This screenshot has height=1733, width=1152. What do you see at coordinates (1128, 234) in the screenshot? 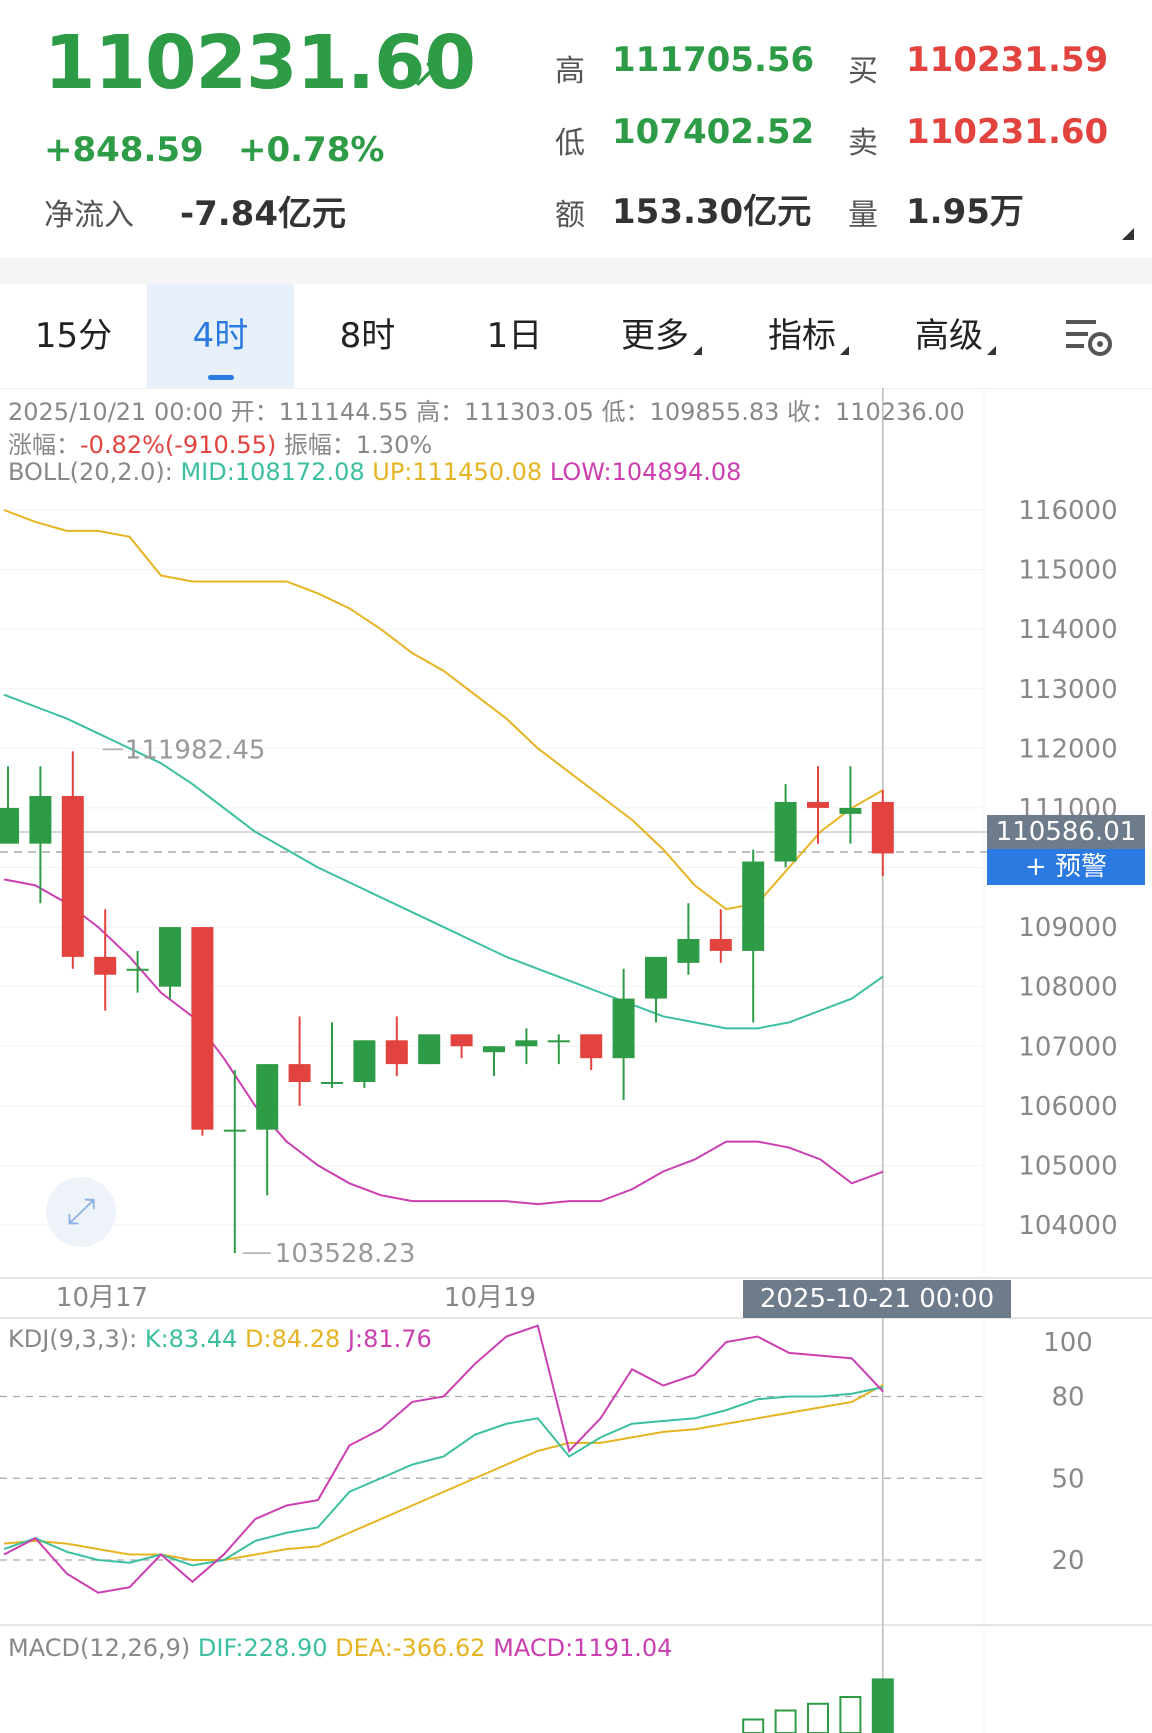
I see `expand-header-icon` at bounding box center [1128, 234].